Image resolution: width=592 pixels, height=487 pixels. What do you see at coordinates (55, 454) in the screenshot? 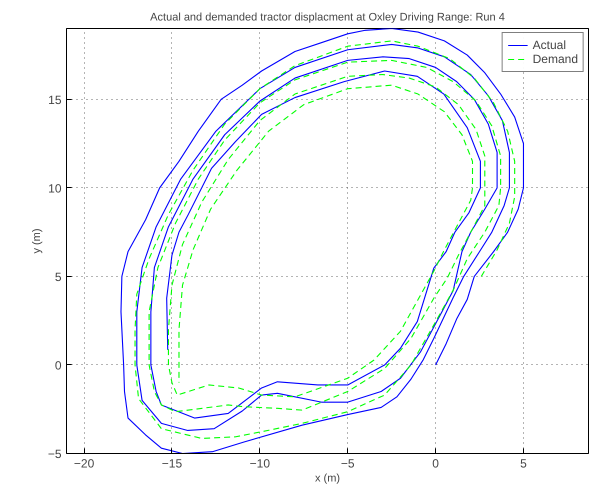
I see `y-tick-label: −5` at bounding box center [55, 454].